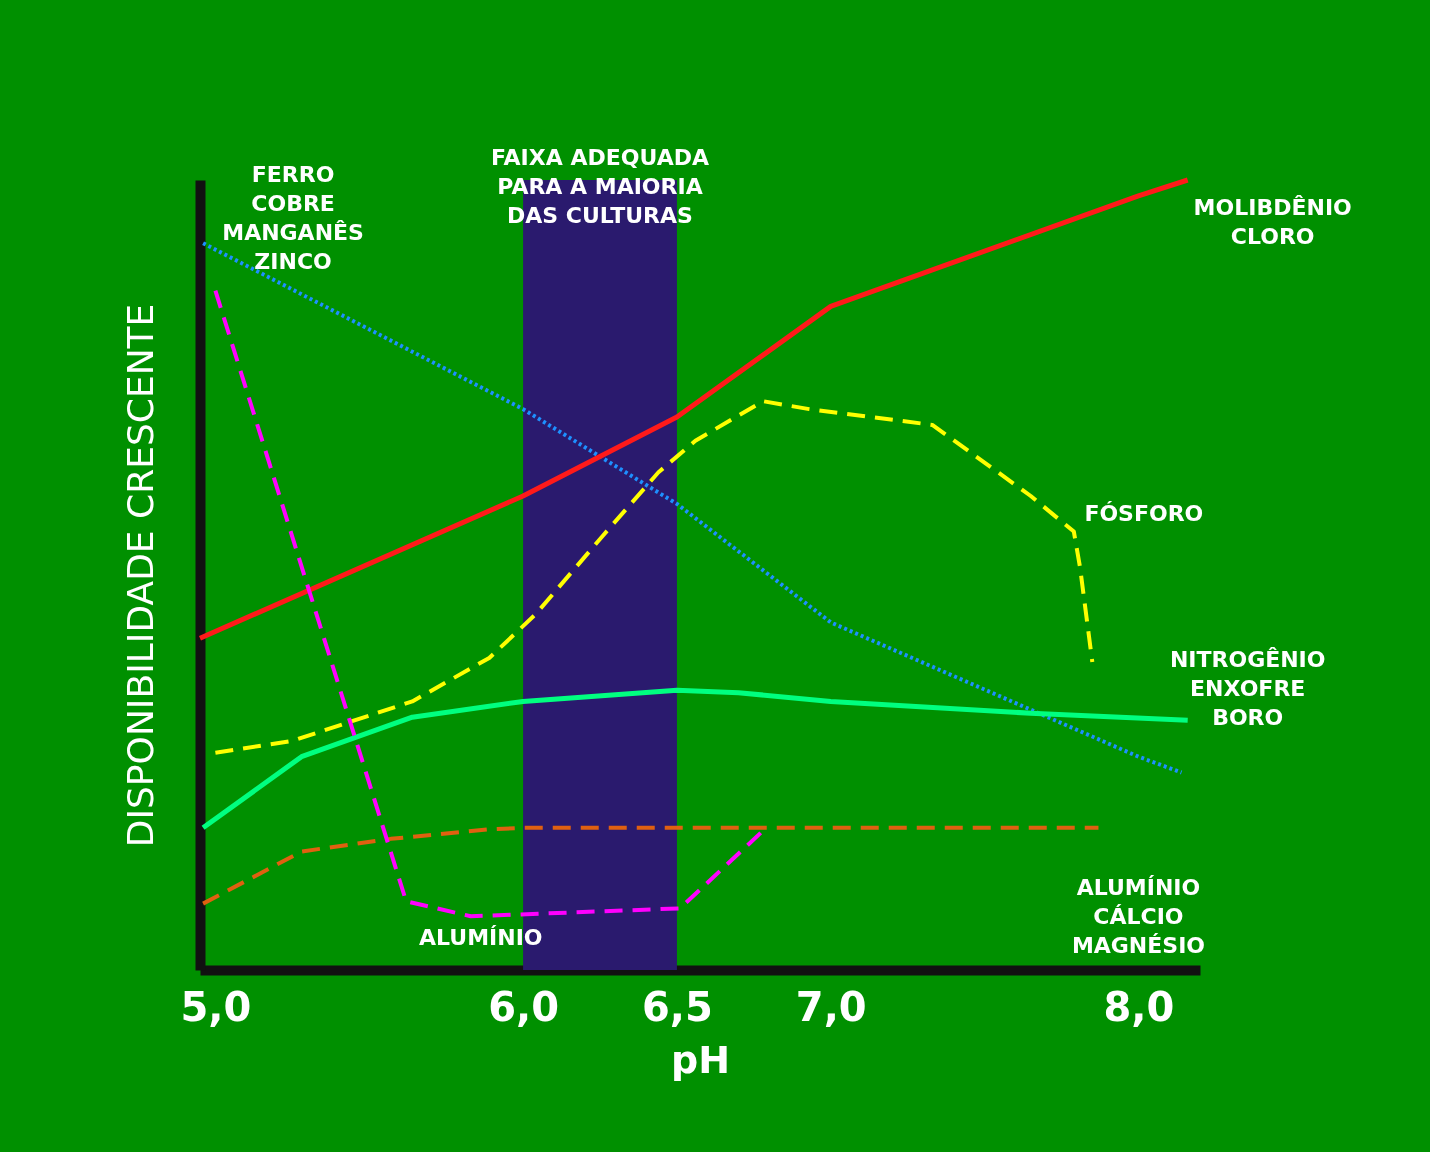 The height and width of the screenshot is (1152, 1430). What do you see at coordinates (1138, 916) in the screenshot?
I see `text: ALUMÍNIO CÁLCIO MAGNÉSIO` at bounding box center [1138, 916].